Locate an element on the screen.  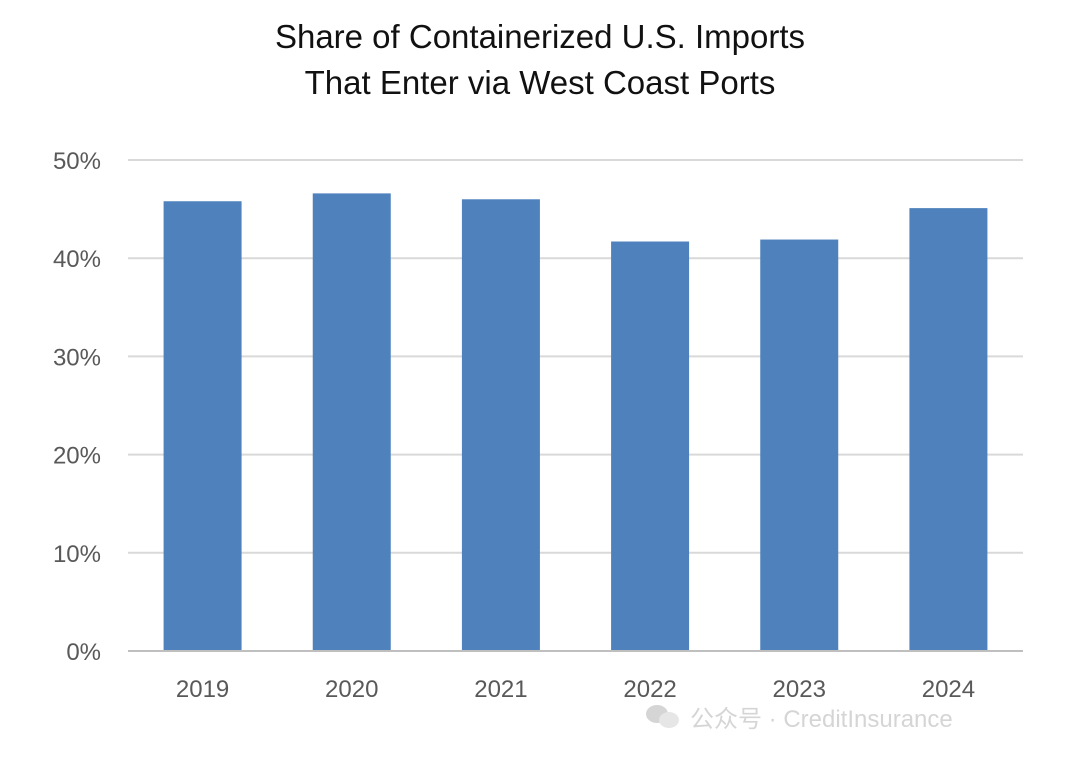
bar-2022 is located at coordinates (650, 446).